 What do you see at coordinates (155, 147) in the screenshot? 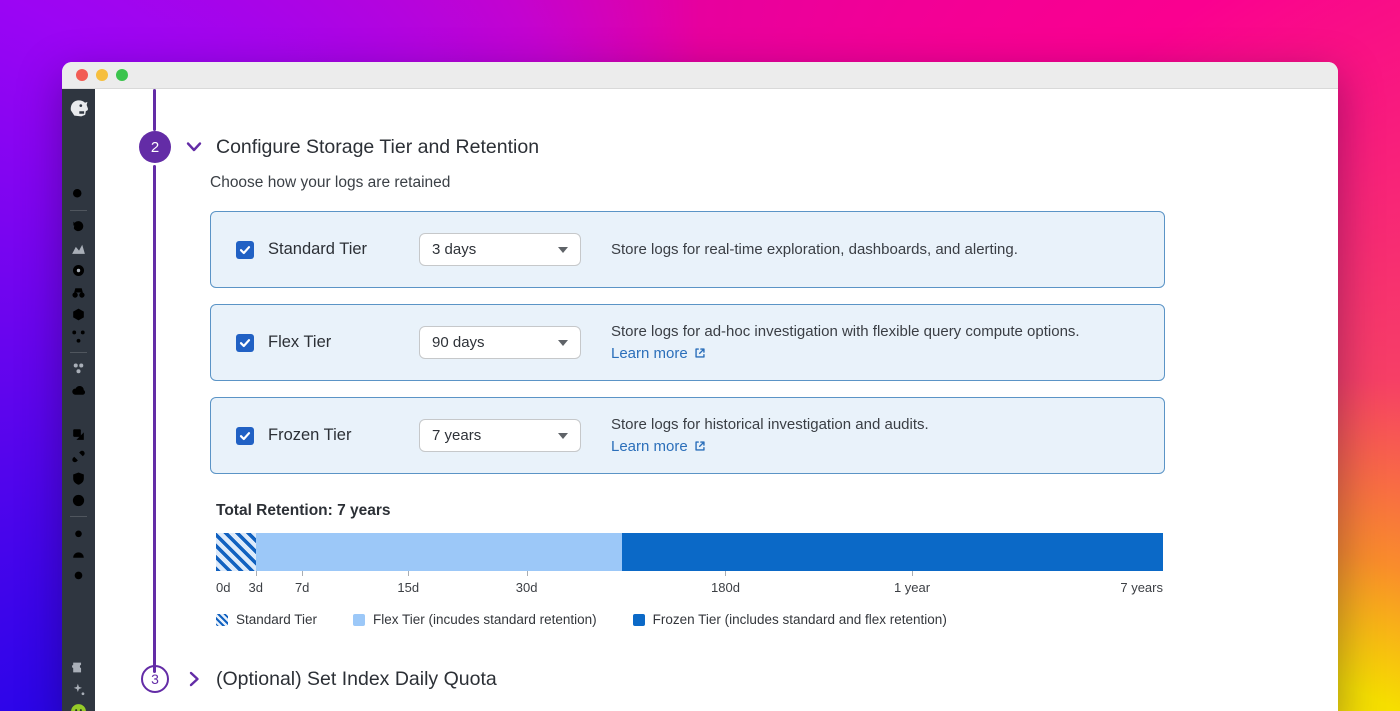
I see `step-2-number-badge: 2` at bounding box center [155, 147].